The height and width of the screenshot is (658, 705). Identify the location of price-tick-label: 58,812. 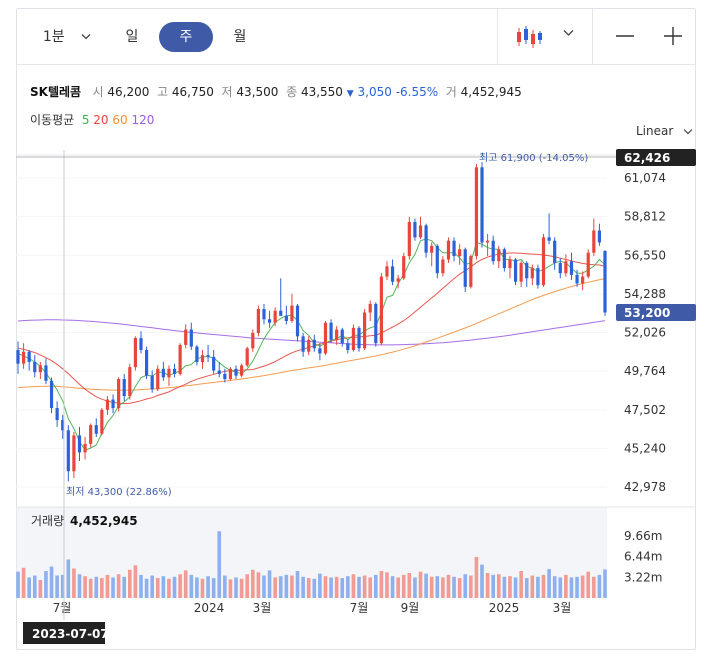
(645, 217).